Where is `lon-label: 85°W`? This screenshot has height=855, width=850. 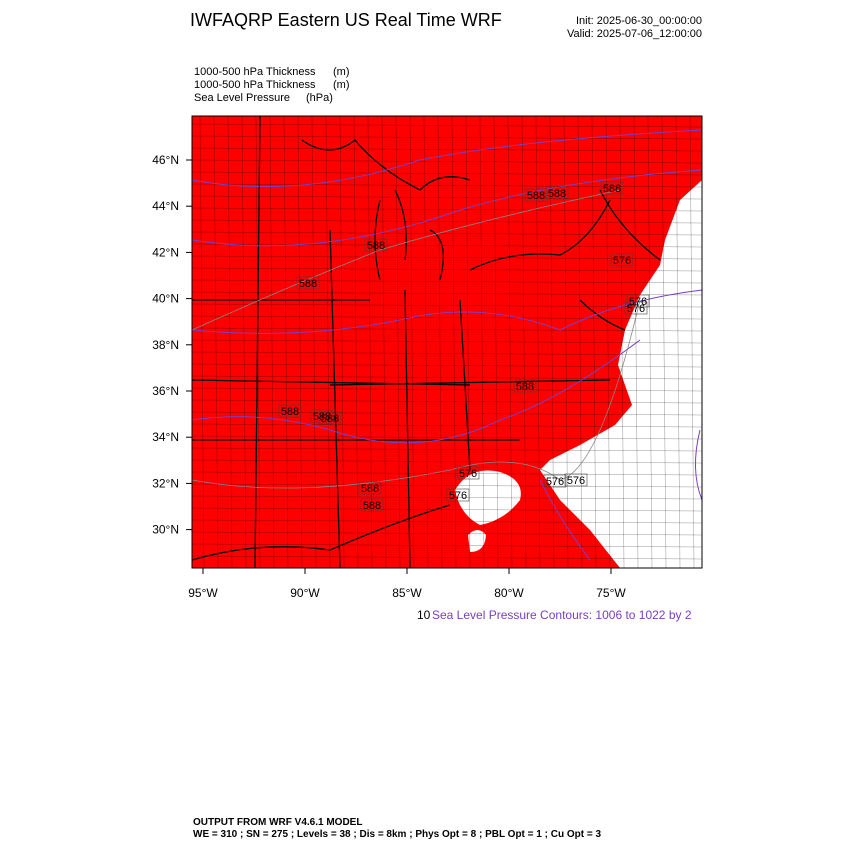 lon-label: 85°W is located at coordinates (407, 593).